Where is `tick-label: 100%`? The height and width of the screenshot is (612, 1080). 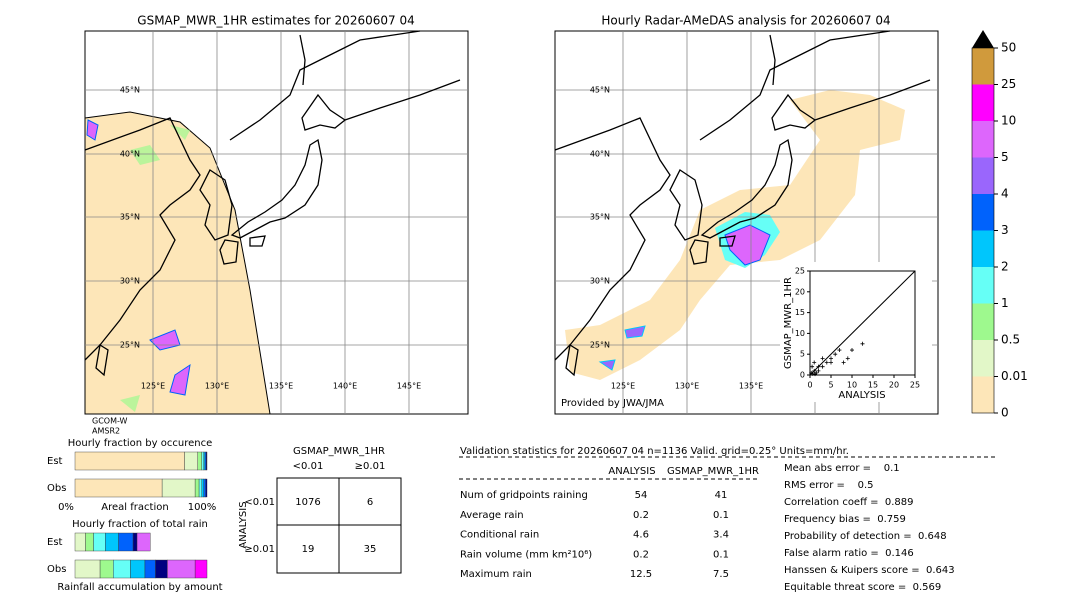 tick-label: 100% is located at coordinates (202, 507).